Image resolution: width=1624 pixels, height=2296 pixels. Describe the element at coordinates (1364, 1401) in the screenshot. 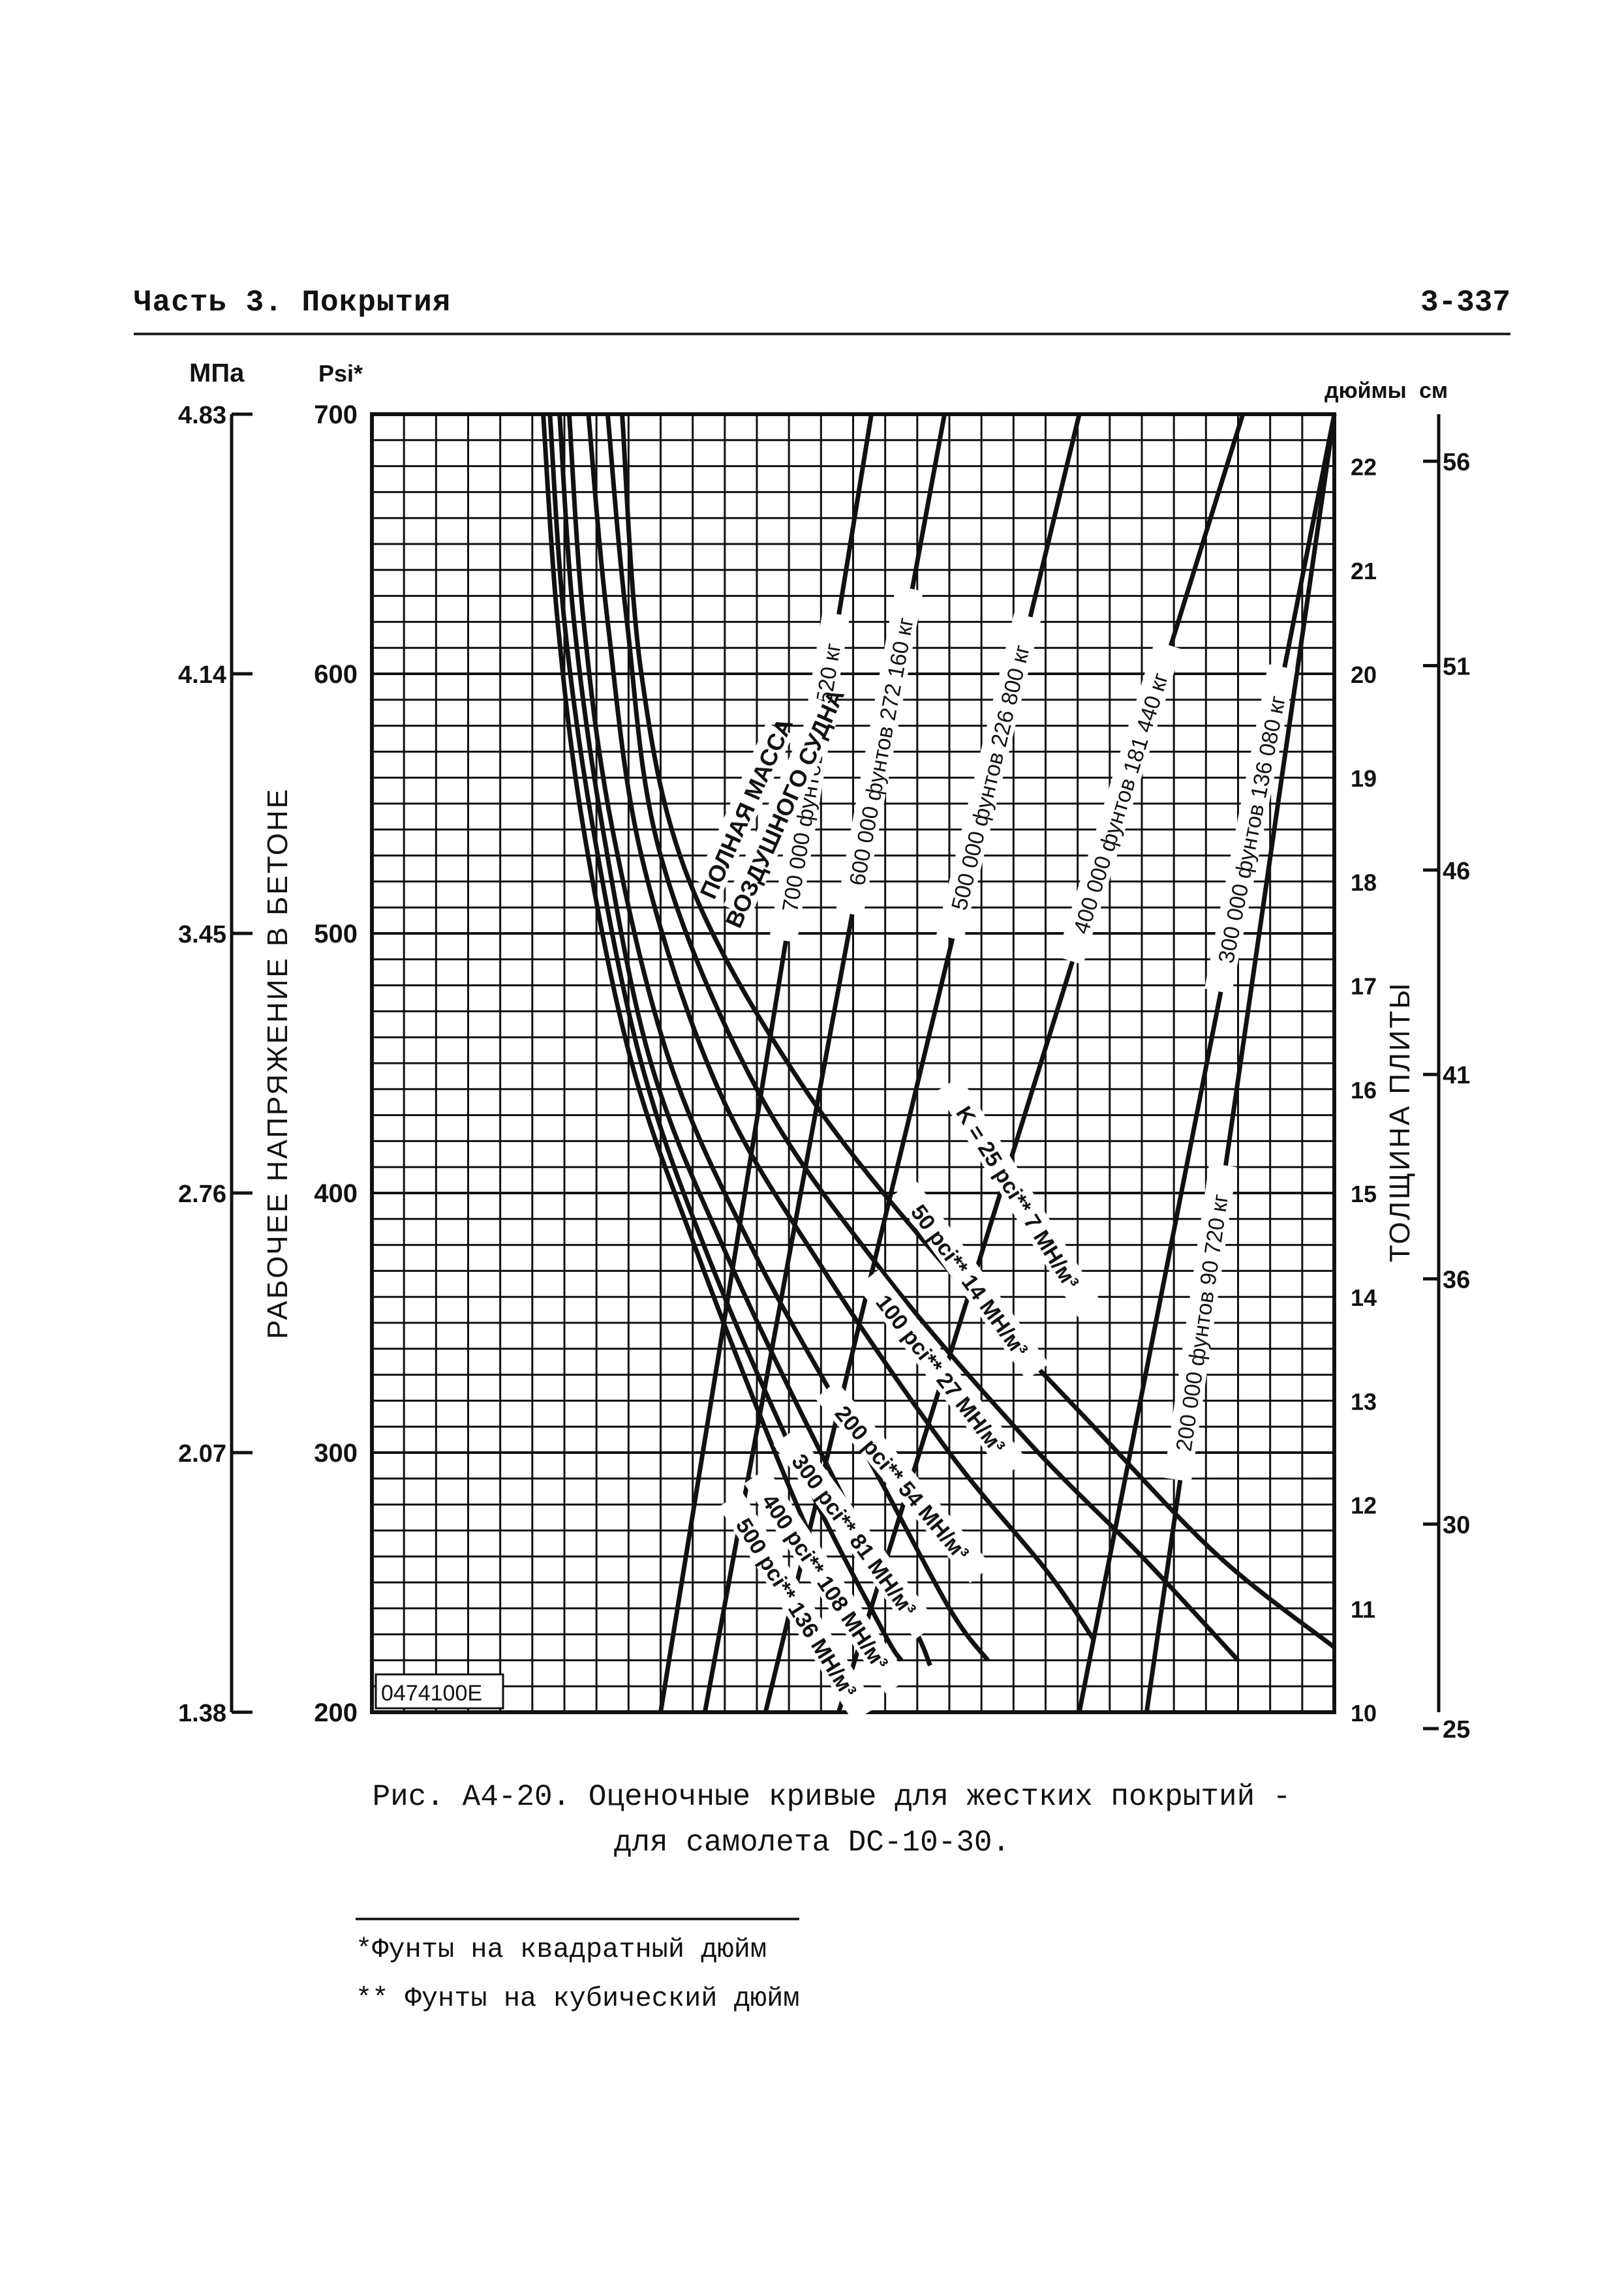

I see `inch-tick-label: 13` at that location.